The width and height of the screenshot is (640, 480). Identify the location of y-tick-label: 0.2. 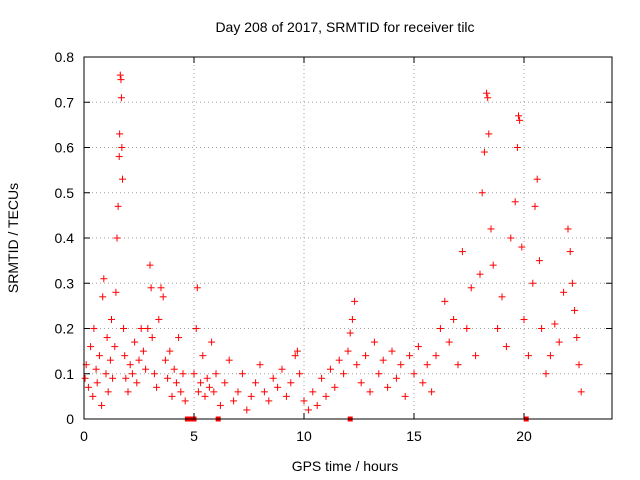
(65, 329).